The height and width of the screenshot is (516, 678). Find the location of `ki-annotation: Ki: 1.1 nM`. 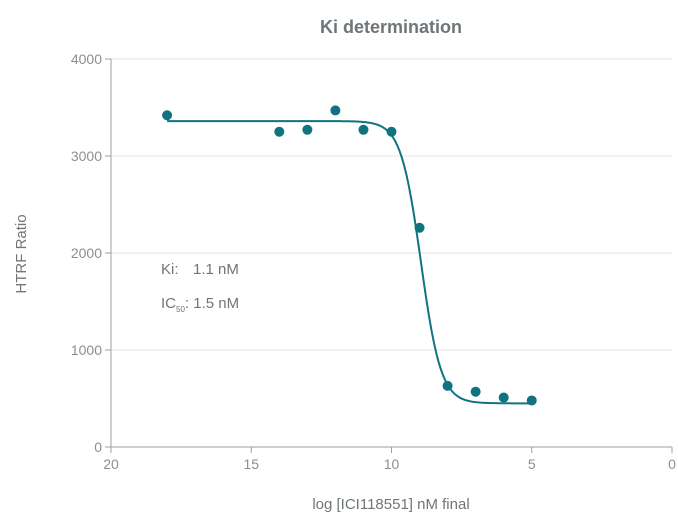

ki-annotation: Ki: 1.1 nM is located at coordinates (200, 269).